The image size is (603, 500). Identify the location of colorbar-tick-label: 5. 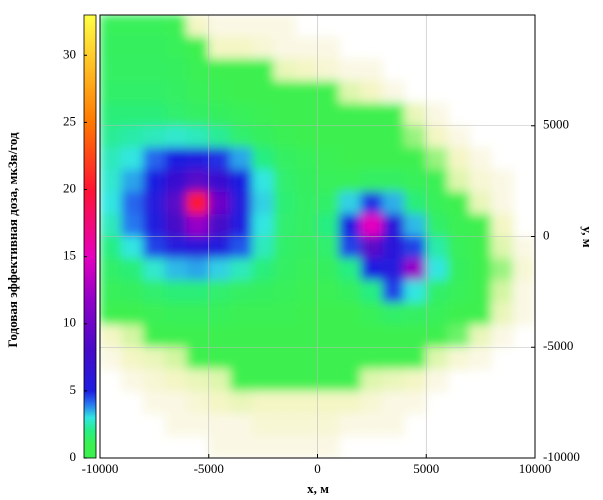
(73, 389).